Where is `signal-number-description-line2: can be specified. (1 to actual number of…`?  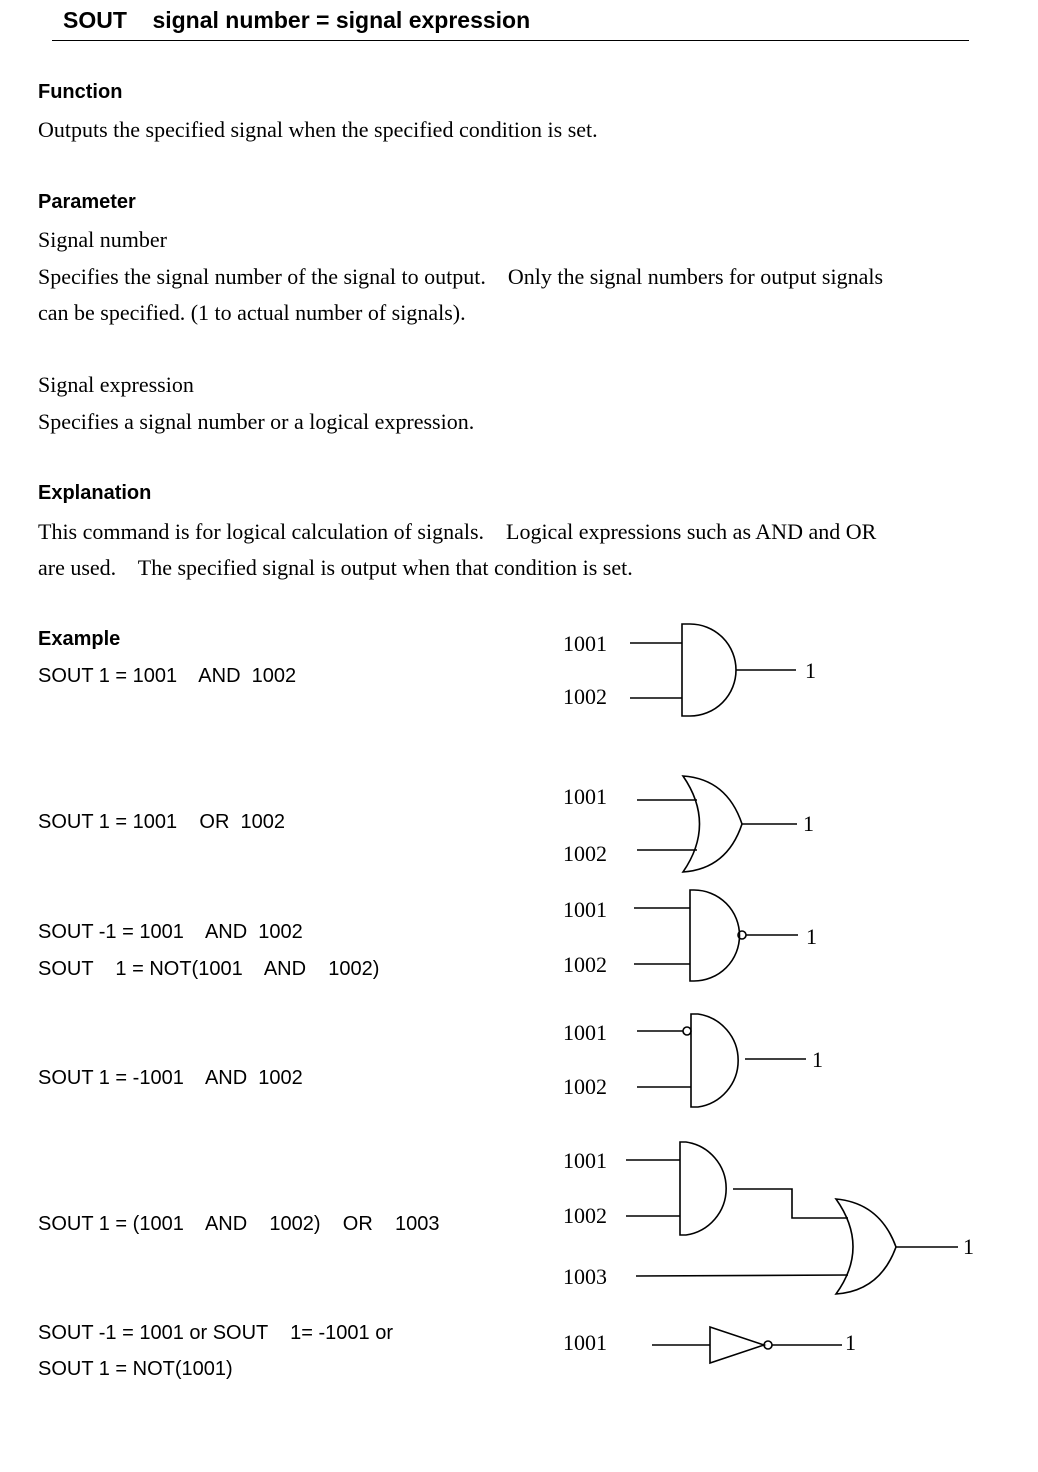
signal-number-description-line2: can be specified. (1 to actual number of… is located at coordinates (252, 312).